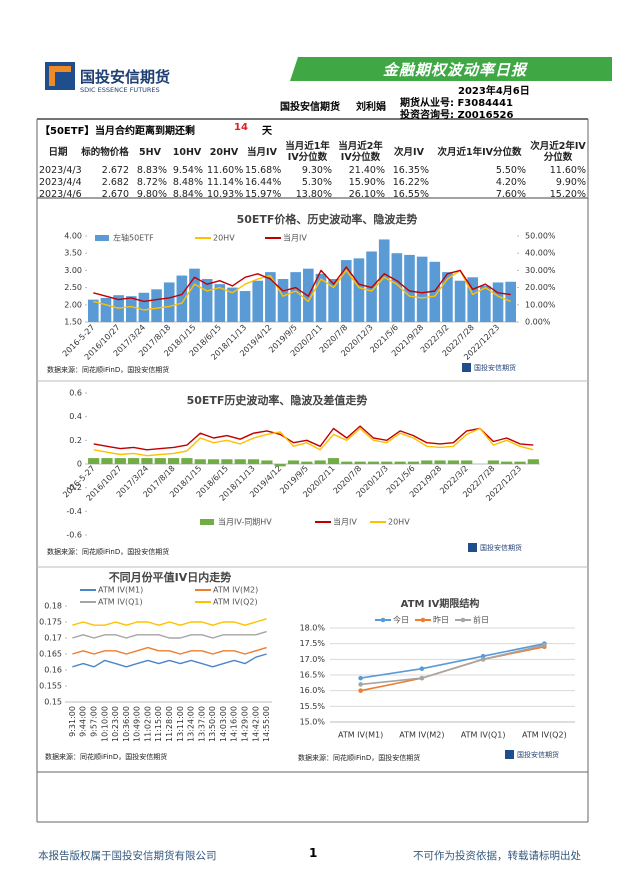 This screenshot has width=626, height=886. Describe the element at coordinates (74, 535) in the screenshot. I see `y-tick-label: -0.6` at that location.